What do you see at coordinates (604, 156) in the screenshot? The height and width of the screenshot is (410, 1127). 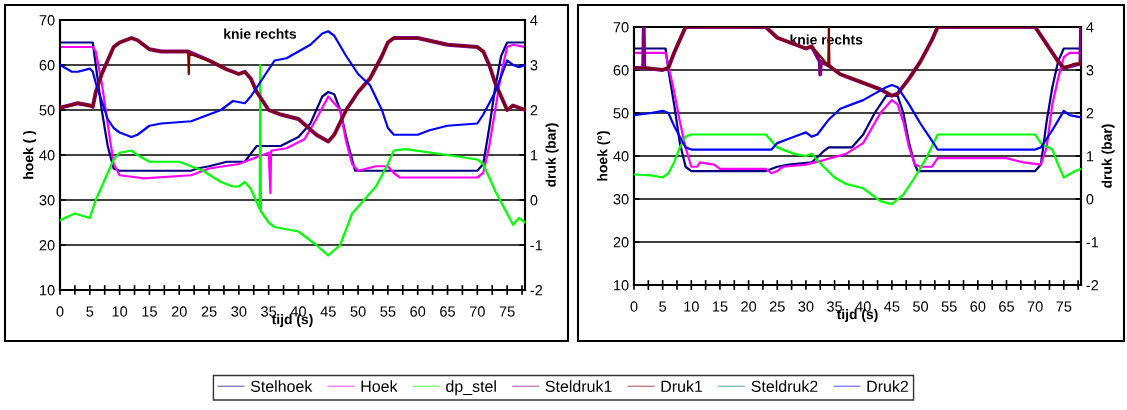 I see `y-axis-title: hoek (°)` at bounding box center [604, 156].